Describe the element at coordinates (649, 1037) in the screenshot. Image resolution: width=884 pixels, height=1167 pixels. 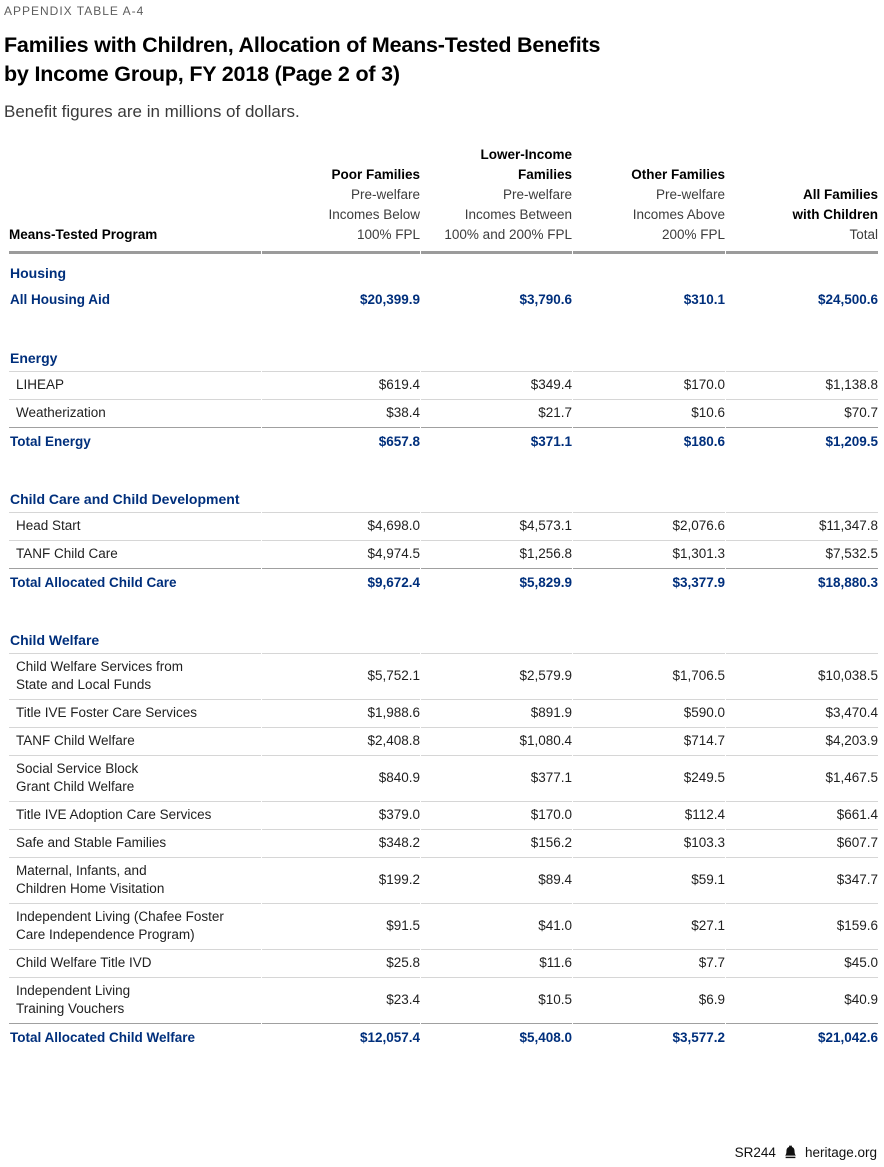
I see `value-cell: $3,577.2` at that location.